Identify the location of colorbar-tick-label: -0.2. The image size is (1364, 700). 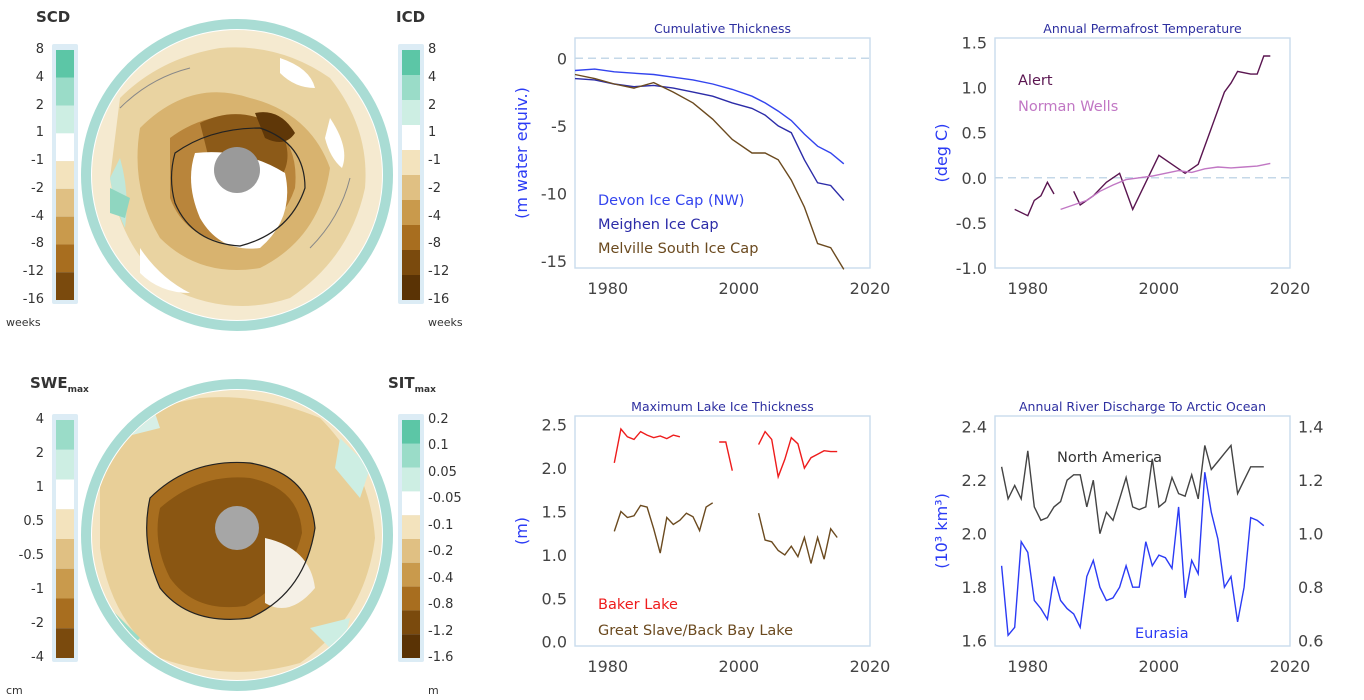
(441, 552).